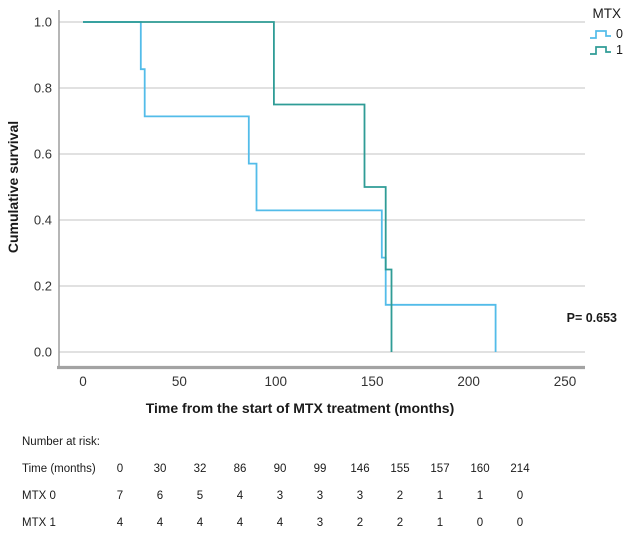 The width and height of the screenshot is (627, 541). What do you see at coordinates (43, 22) in the screenshot?
I see `y-tick-label: 1.0` at bounding box center [43, 22].